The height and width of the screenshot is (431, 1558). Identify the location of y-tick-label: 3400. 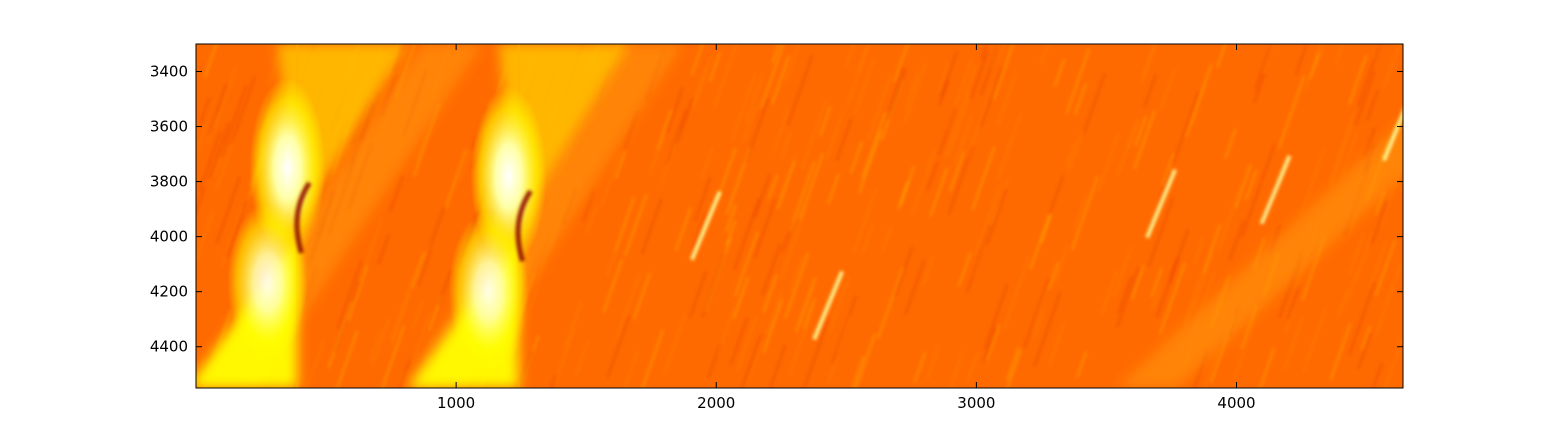
(169, 72).